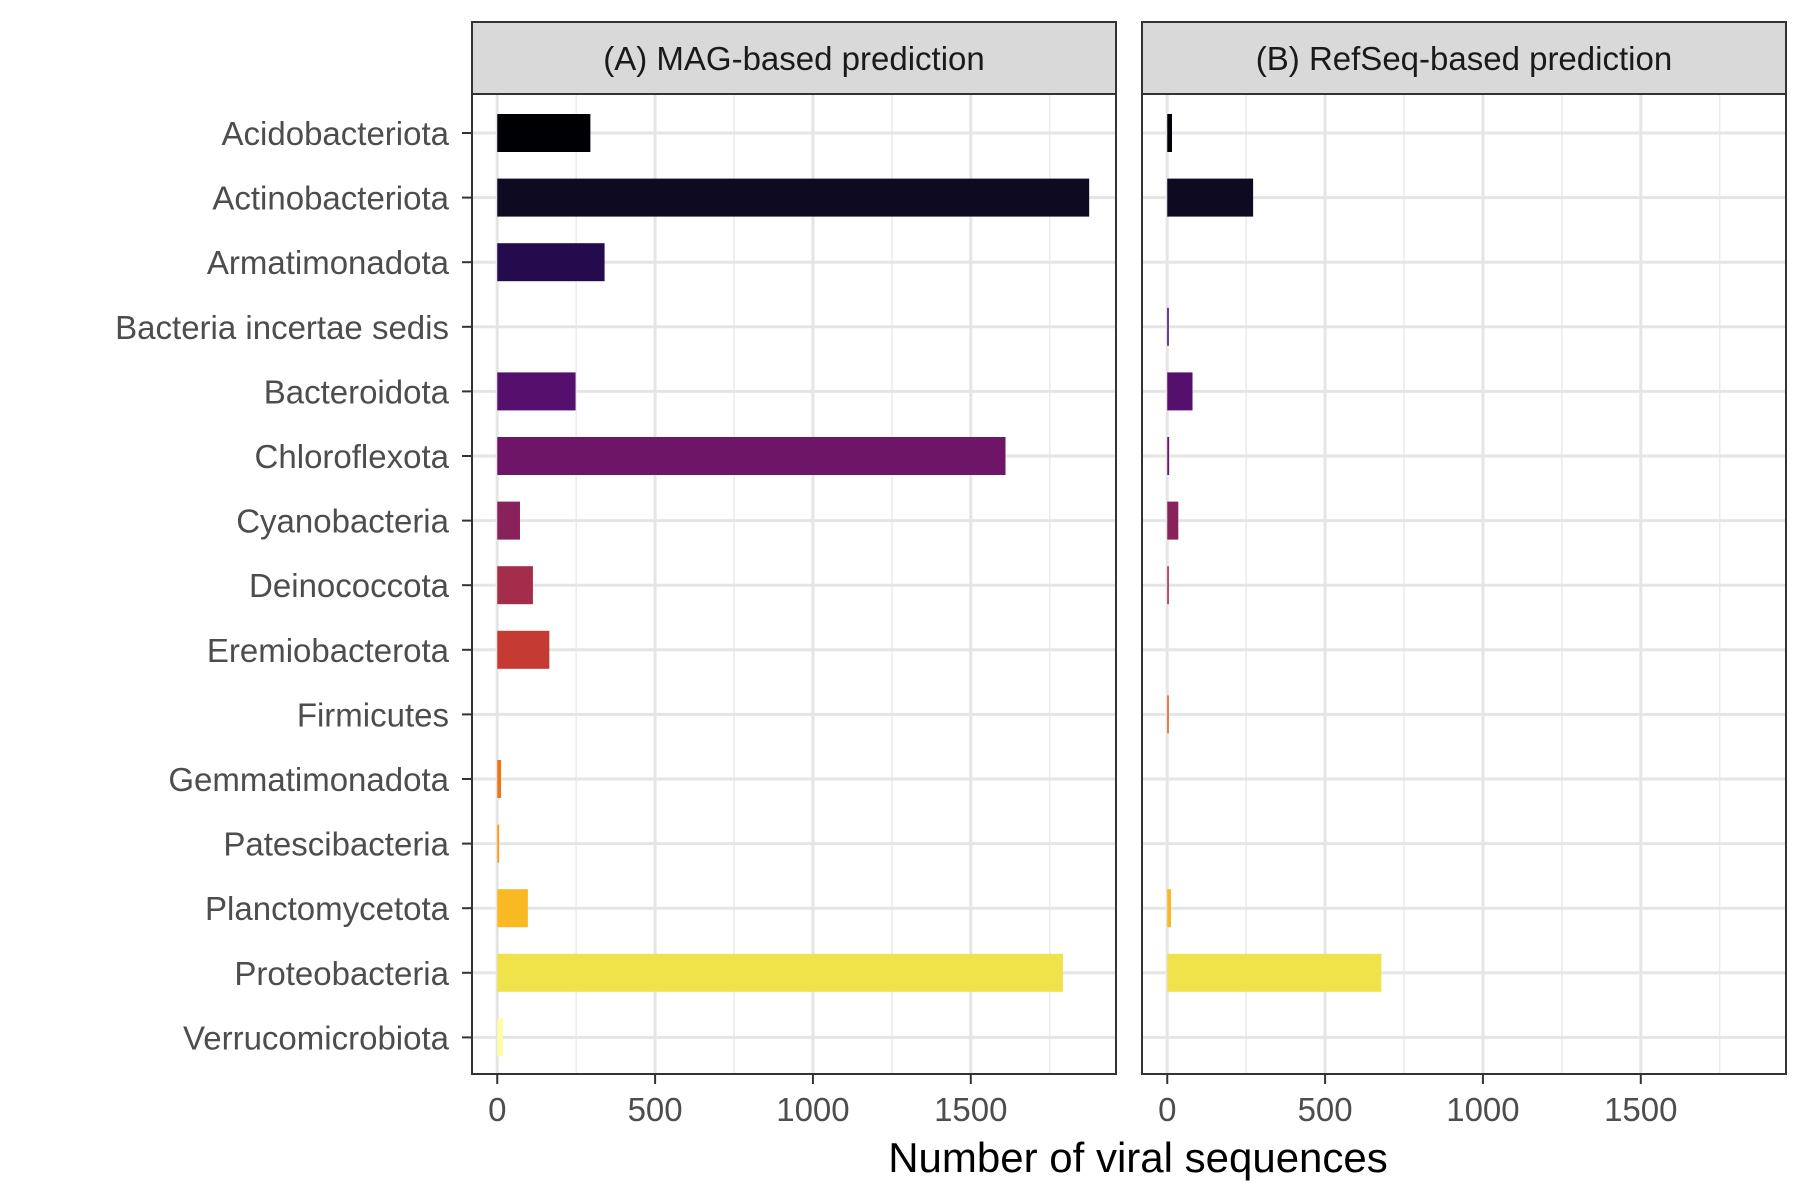 This screenshot has height=1200, width=1800. Describe the element at coordinates (352, 456) in the screenshot. I see `category-label: Chloroflexota` at that location.